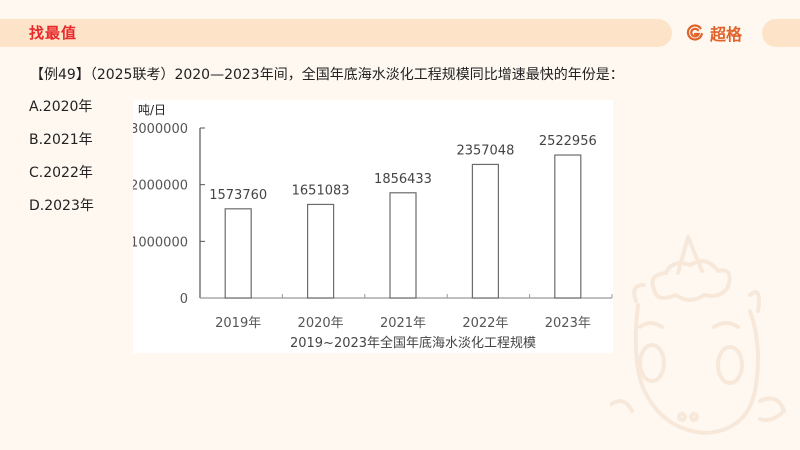 The image size is (800, 450). Describe the element at coordinates (160, 129) in the screenshot. I see `y-tick-label: 3000000` at that location.